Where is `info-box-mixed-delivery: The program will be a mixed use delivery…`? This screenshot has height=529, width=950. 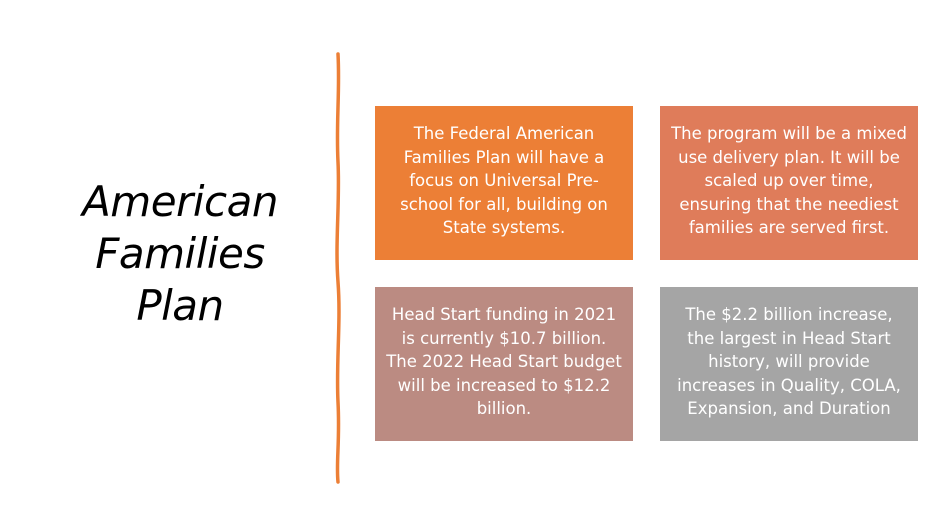
info-box-mixed-delivery: The program will be a mixed use delivery… is located at coordinates (789, 183).